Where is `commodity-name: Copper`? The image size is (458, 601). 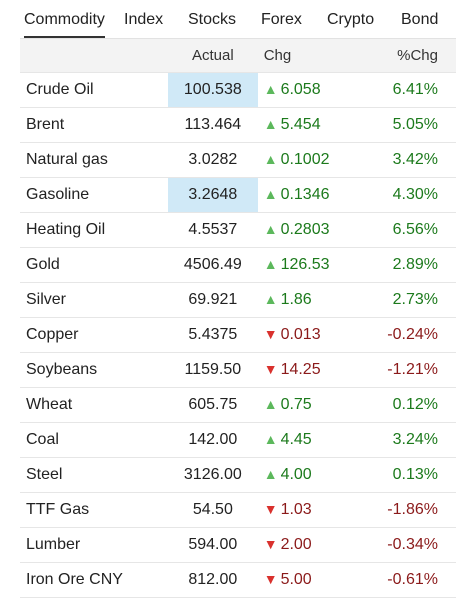 commodity-name: Copper is located at coordinates (94, 335).